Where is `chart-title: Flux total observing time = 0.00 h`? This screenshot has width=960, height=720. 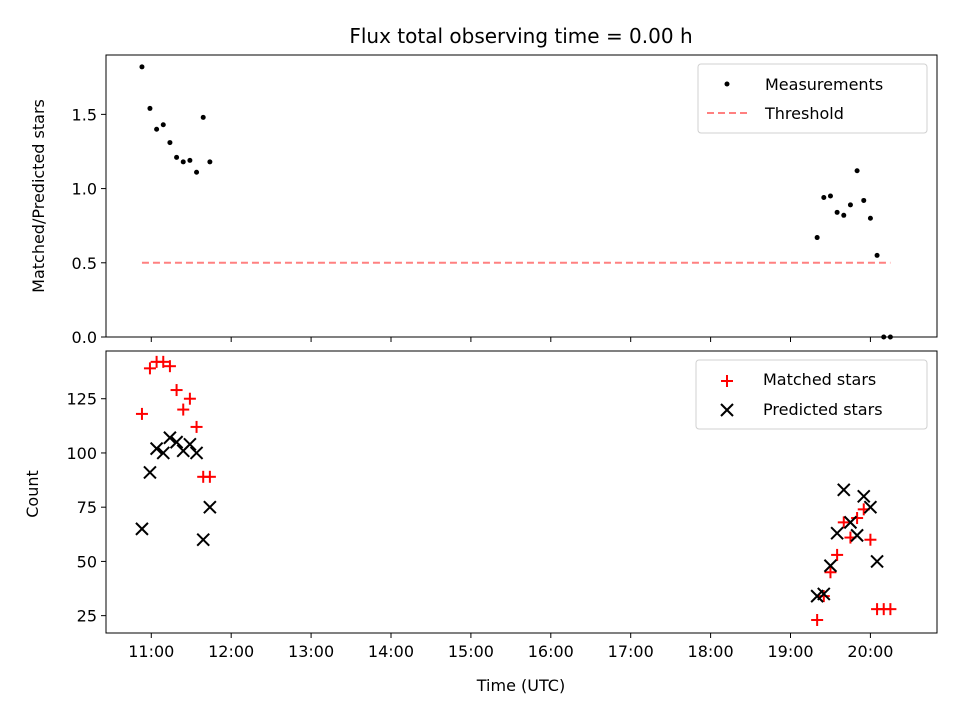
chart-title: Flux total observing time = 0.00 h is located at coordinates (520, 36).